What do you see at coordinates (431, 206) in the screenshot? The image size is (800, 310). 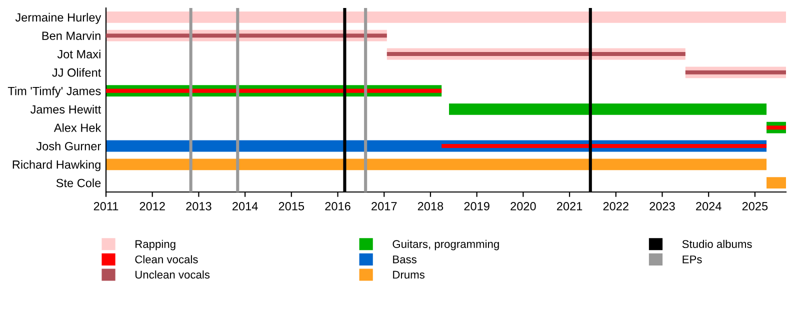 I see `x-tick-label: 2018` at bounding box center [431, 206].